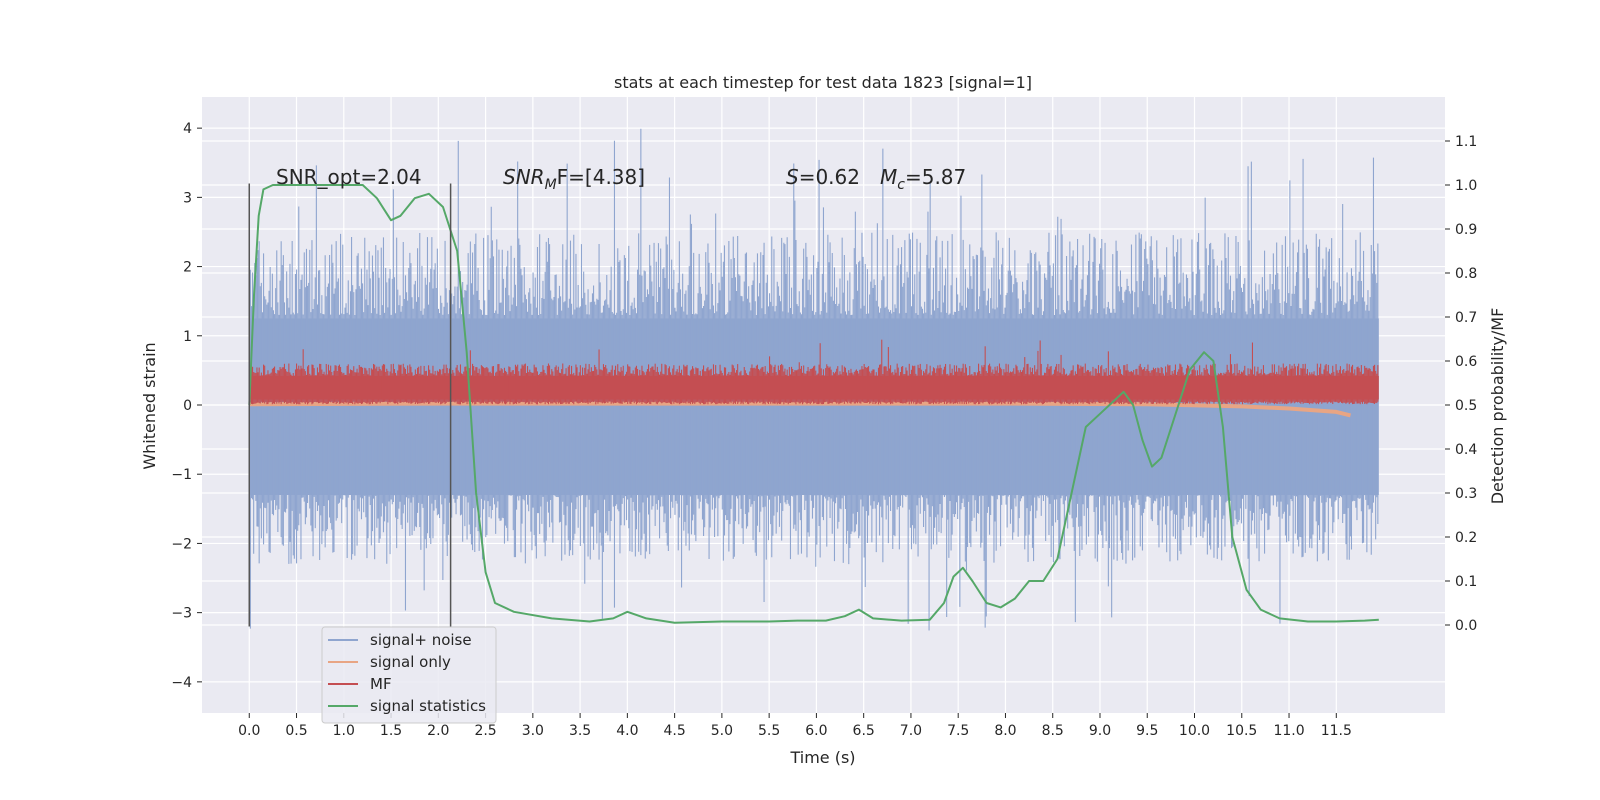  What do you see at coordinates (627, 731) in the screenshot?
I see `x-tick-label: 4.0` at bounding box center [627, 731].